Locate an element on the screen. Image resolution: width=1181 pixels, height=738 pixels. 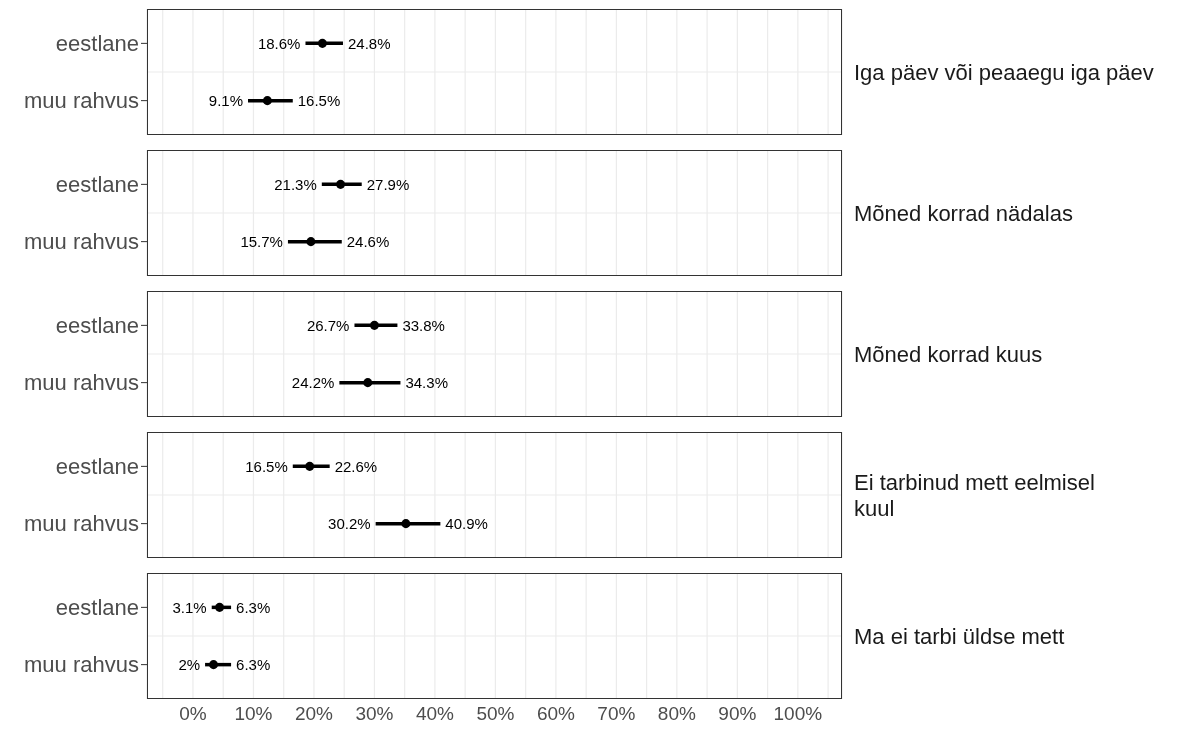
annotation: 33.8% is located at coordinates (423, 325).